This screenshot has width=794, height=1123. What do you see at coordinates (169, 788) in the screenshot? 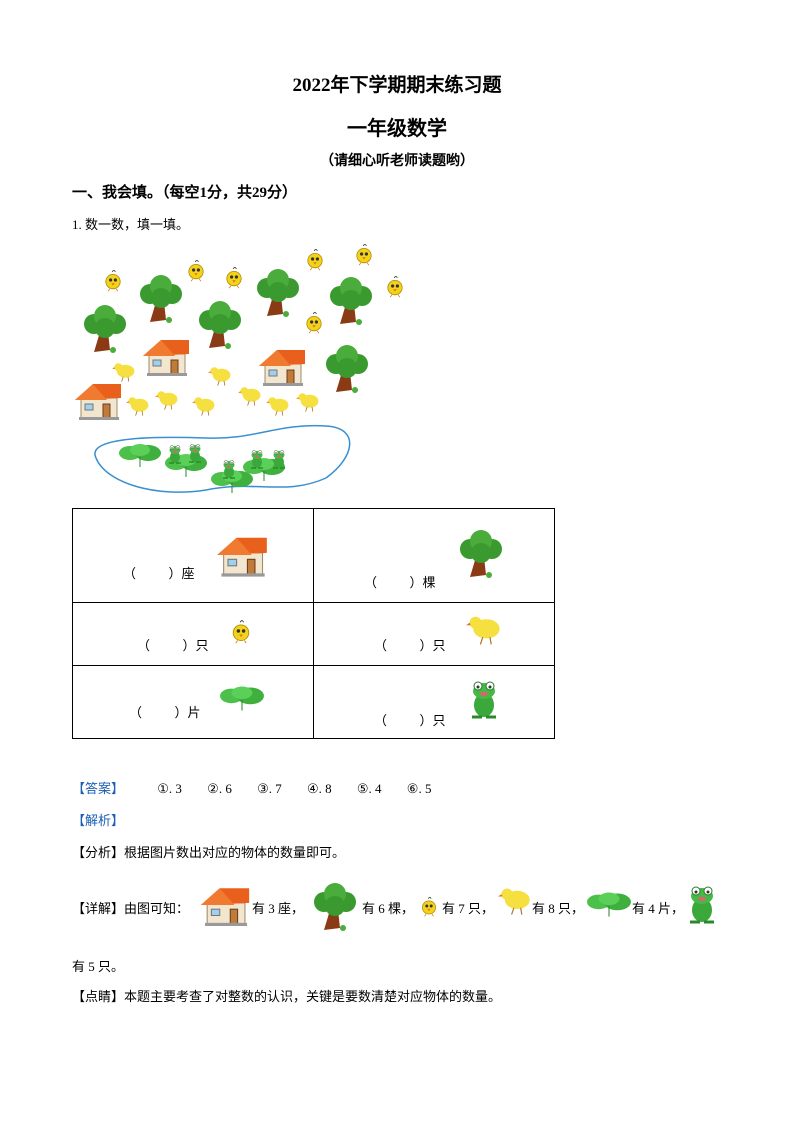
I see `answer-item: ①. 3` at bounding box center [169, 788].